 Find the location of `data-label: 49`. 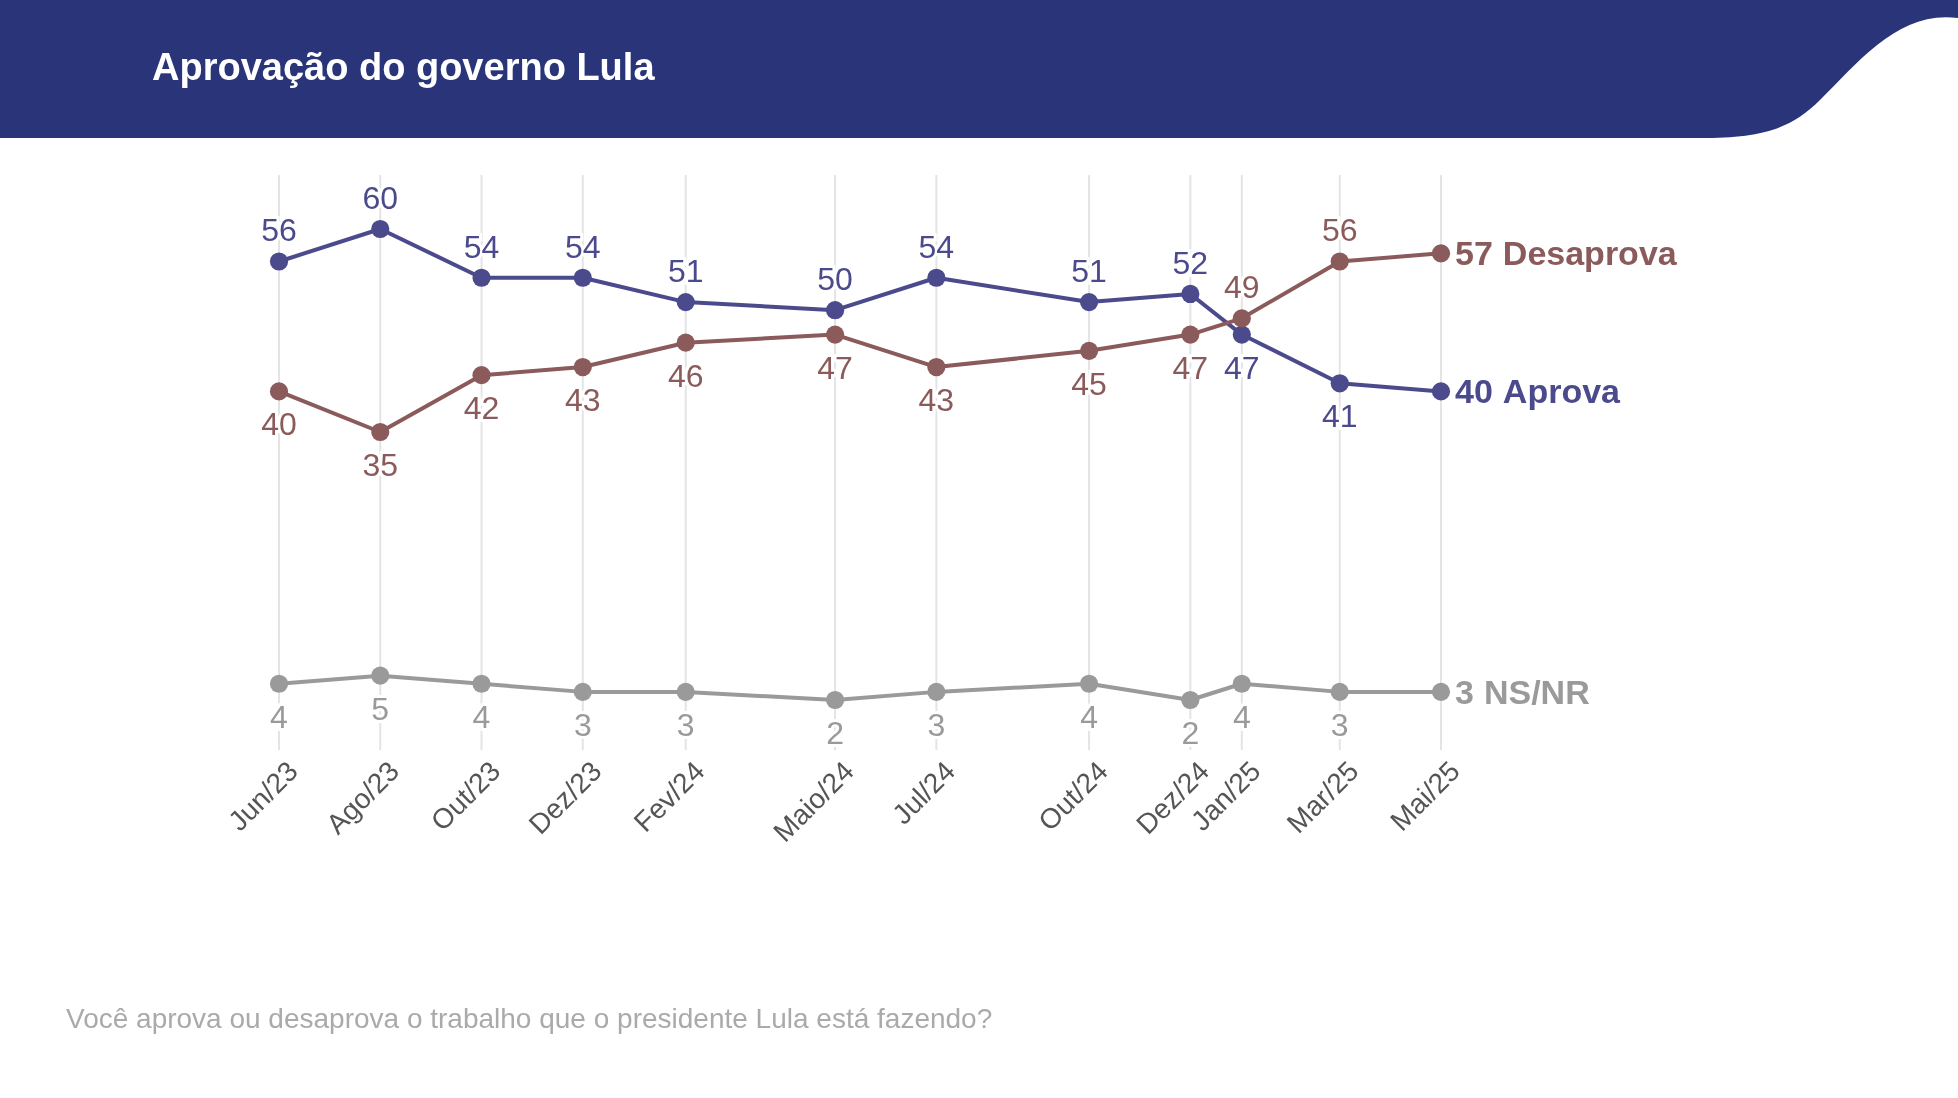

data-label: 49 is located at coordinates (1242, 287).